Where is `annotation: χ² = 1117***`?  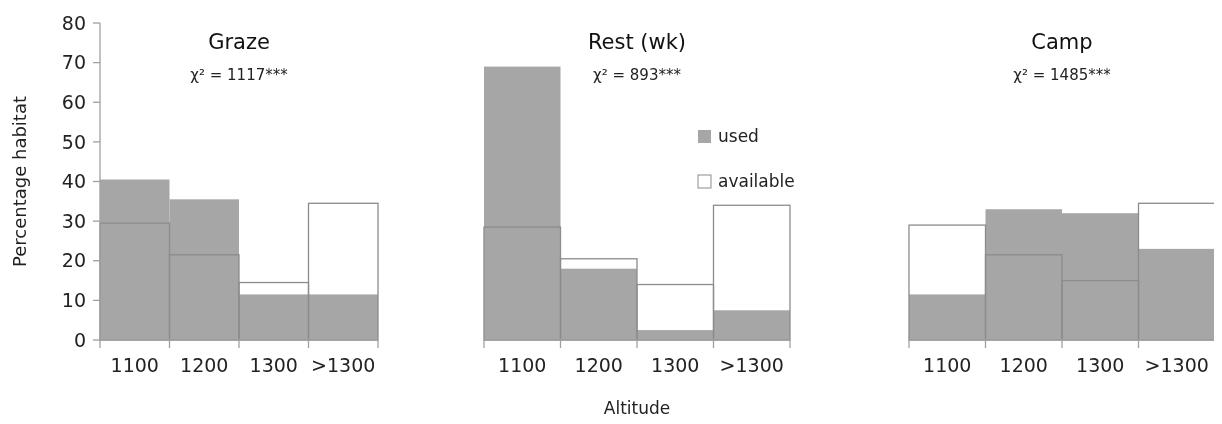
annotation: χ² = 1117*** is located at coordinates (239, 75).